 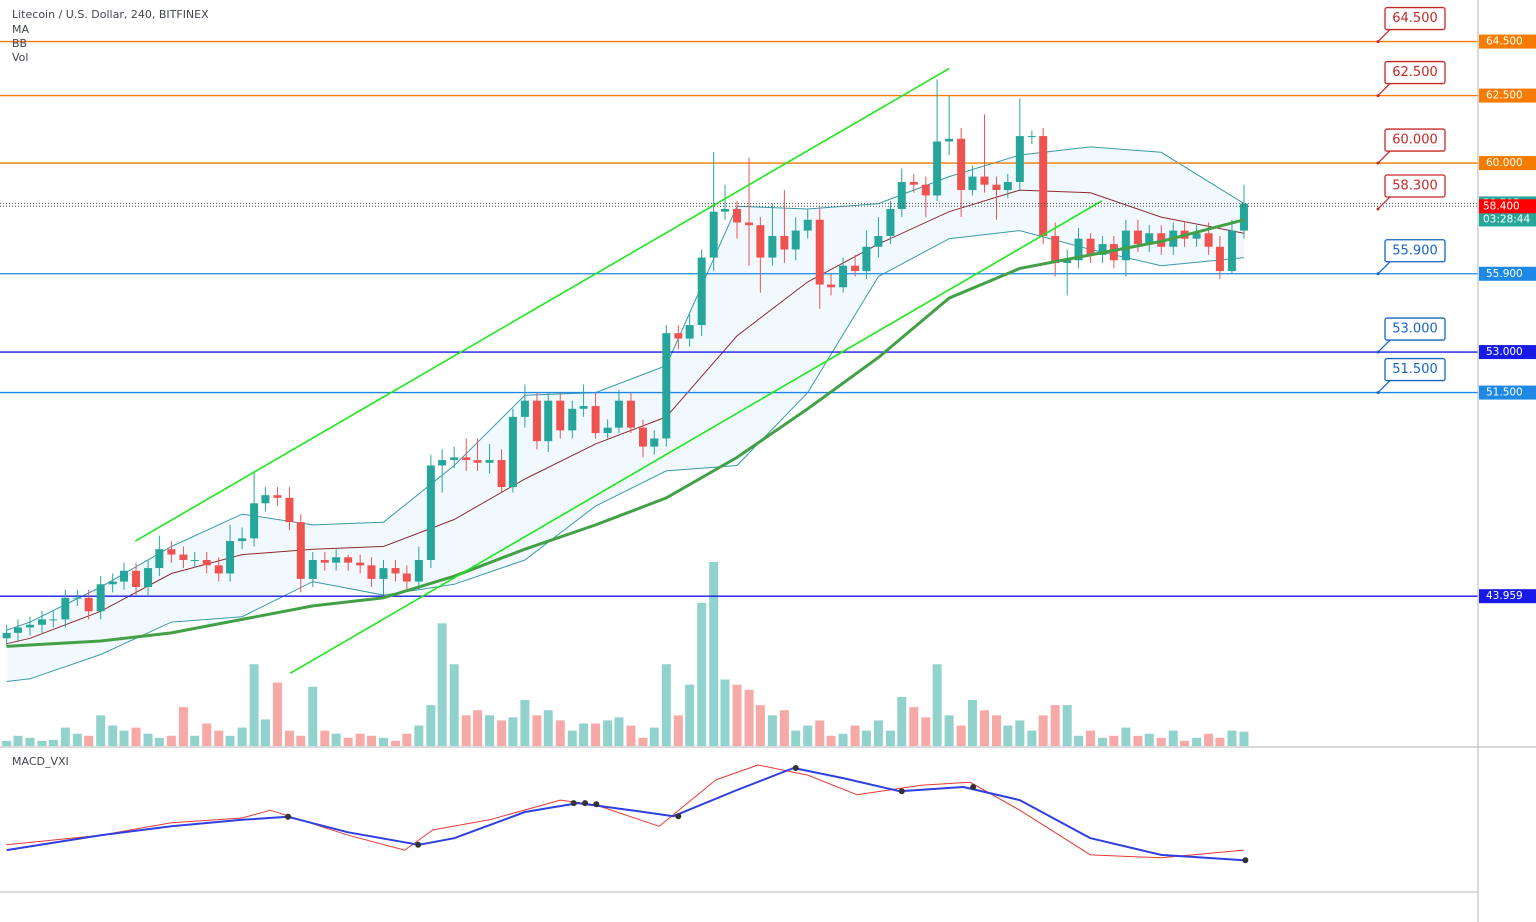 I want to click on callout-label: 55.900, so click(x=1415, y=250).